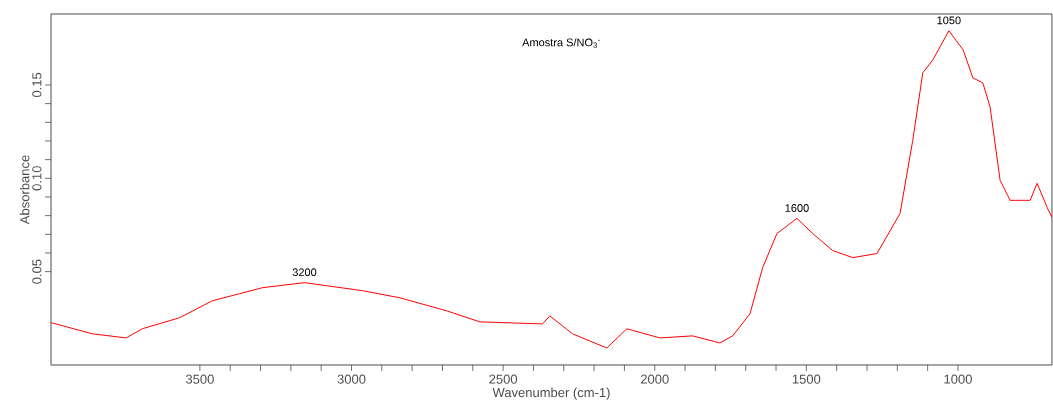 Image resolution: width=1053 pixels, height=407 pixels. Describe the element at coordinates (958, 379) in the screenshot. I see `x-tick-label: 1000` at that location.